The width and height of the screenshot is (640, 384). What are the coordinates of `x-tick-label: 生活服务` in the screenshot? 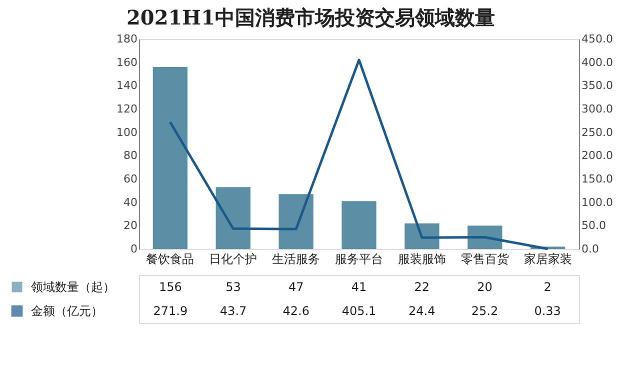 It's located at (296, 259).